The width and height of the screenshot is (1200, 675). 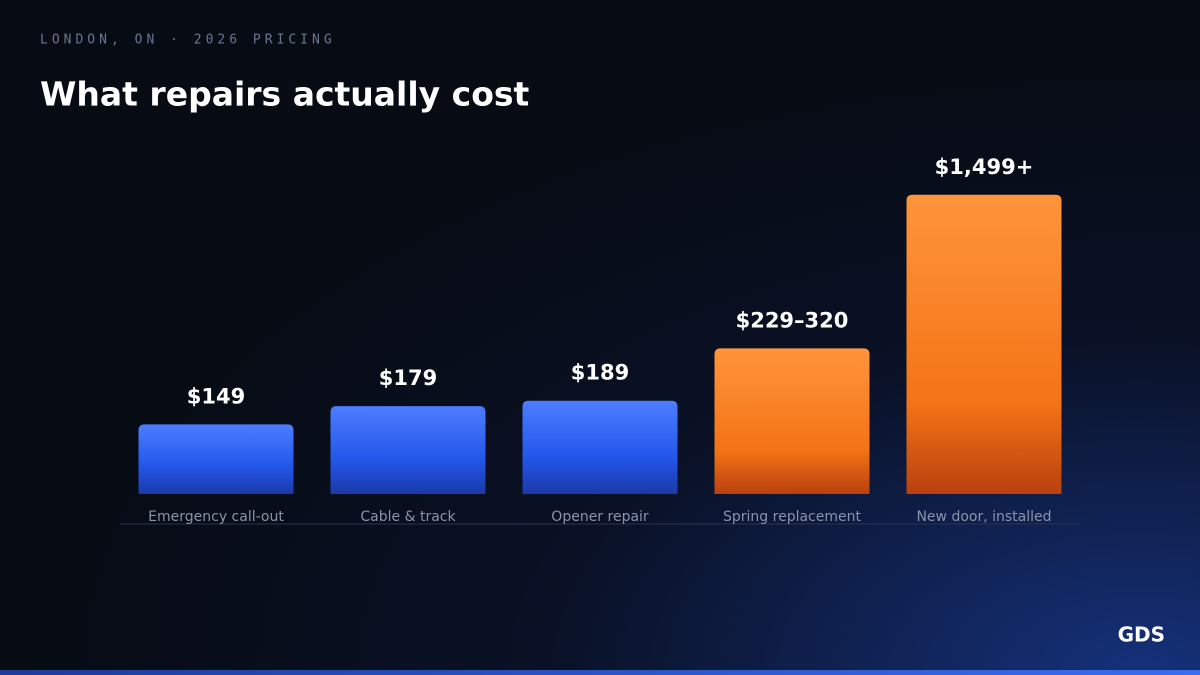 I want to click on bottom-strip, so click(x=600, y=672).